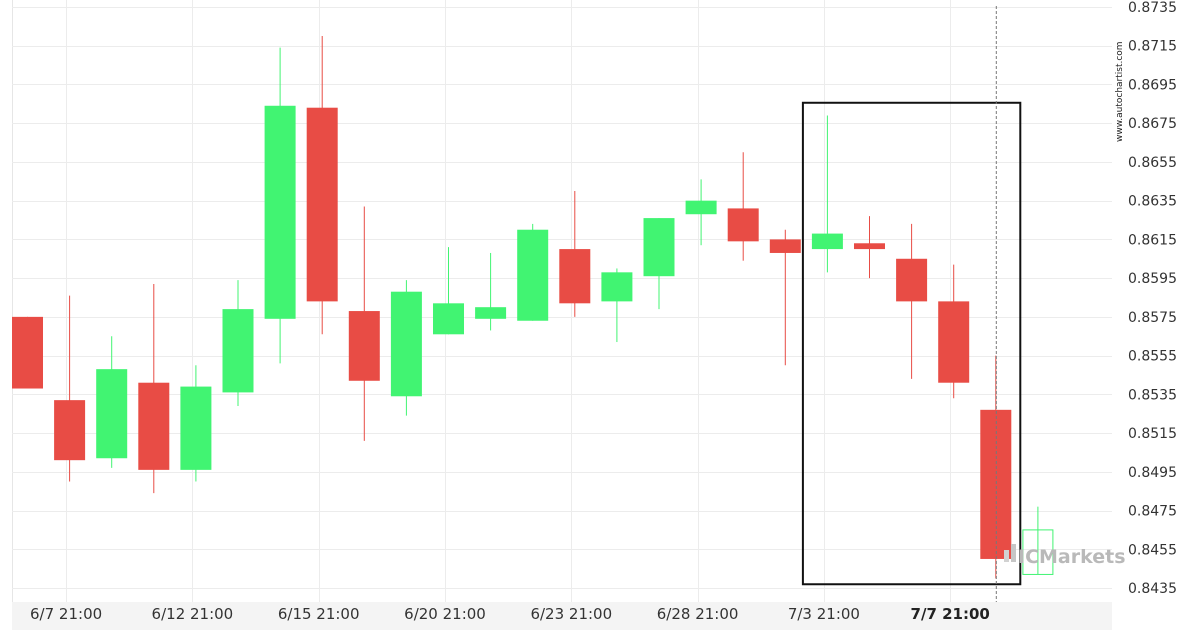 This screenshot has height=630, width=1200. What do you see at coordinates (1152, 473) in the screenshot?
I see `y-tick-label: 0.8495` at bounding box center [1152, 473].